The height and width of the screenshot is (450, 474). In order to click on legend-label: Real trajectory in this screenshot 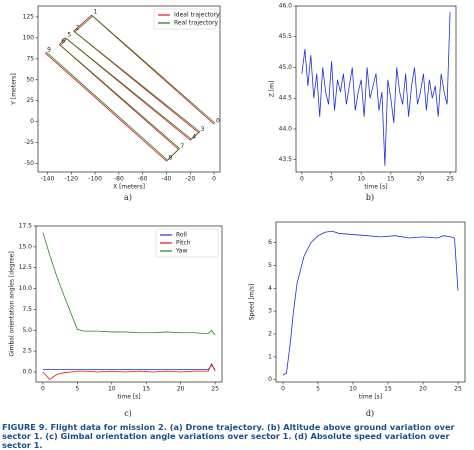, I will do `click(196, 23)`.